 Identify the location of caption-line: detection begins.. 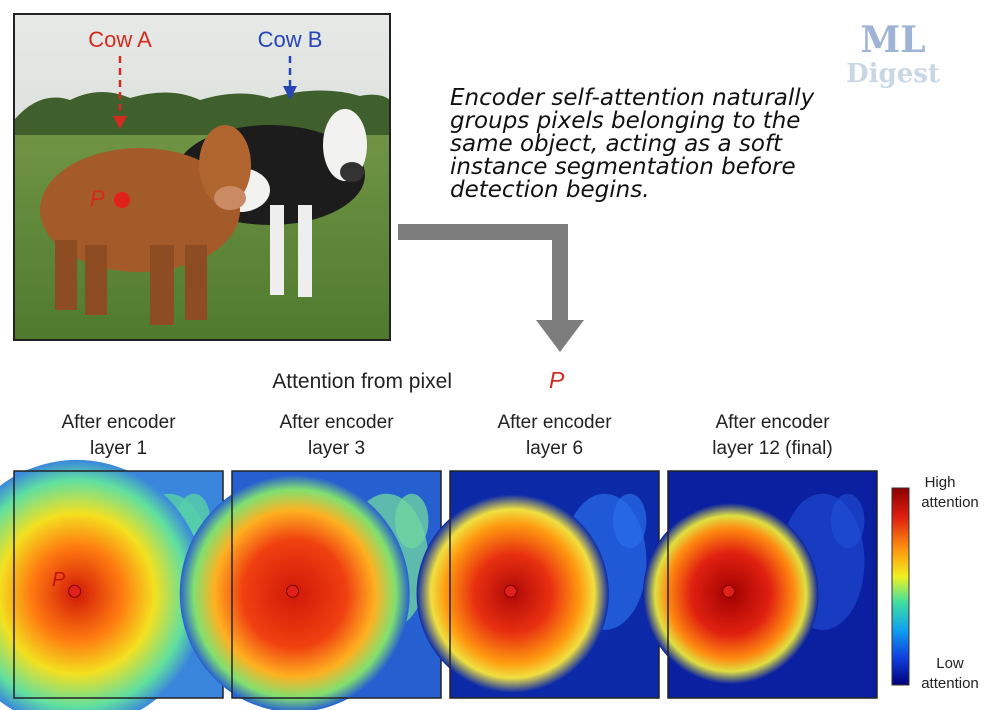
(550, 190).